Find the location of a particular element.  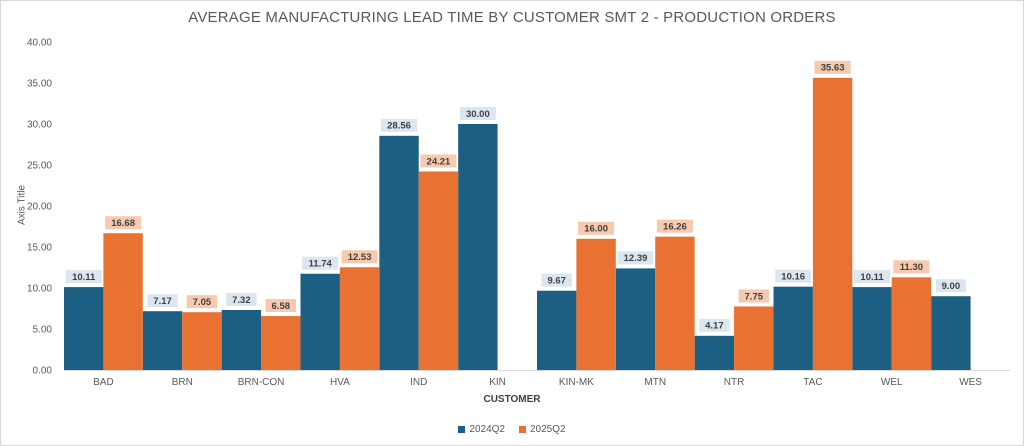

data-label: 16.26 is located at coordinates (675, 226).